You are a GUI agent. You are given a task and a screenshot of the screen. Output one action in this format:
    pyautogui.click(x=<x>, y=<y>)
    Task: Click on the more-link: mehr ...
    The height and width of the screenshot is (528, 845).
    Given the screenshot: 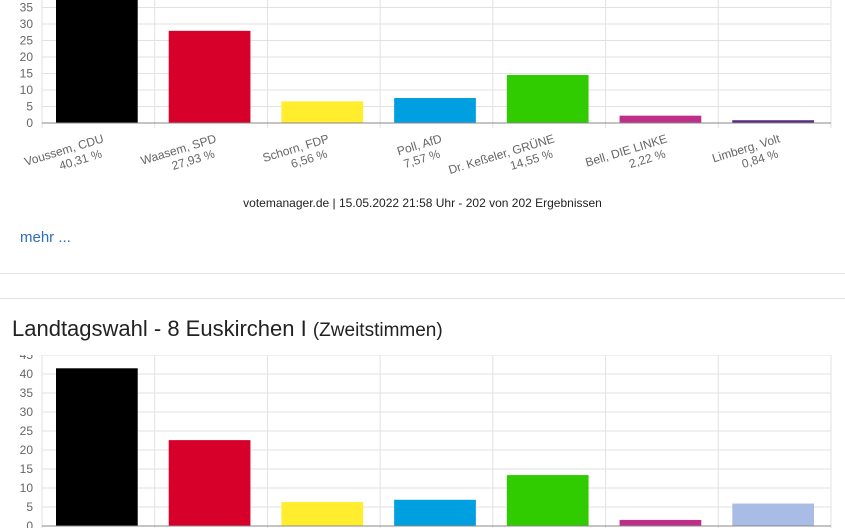 What is the action you would take?
    pyautogui.click(x=45, y=237)
    